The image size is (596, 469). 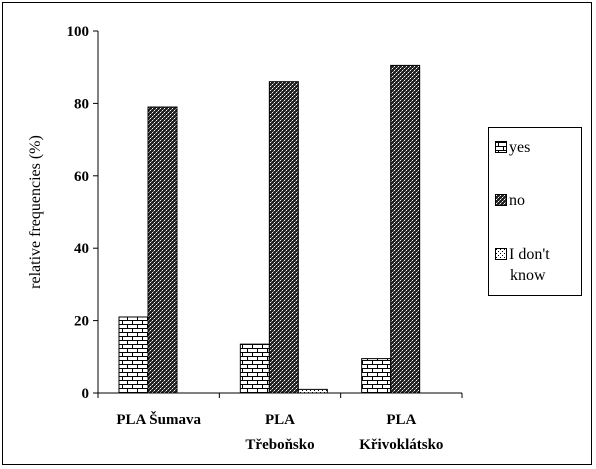 What do you see at coordinates (81, 322) in the screenshot?
I see `y-tick-label: 20` at bounding box center [81, 322].